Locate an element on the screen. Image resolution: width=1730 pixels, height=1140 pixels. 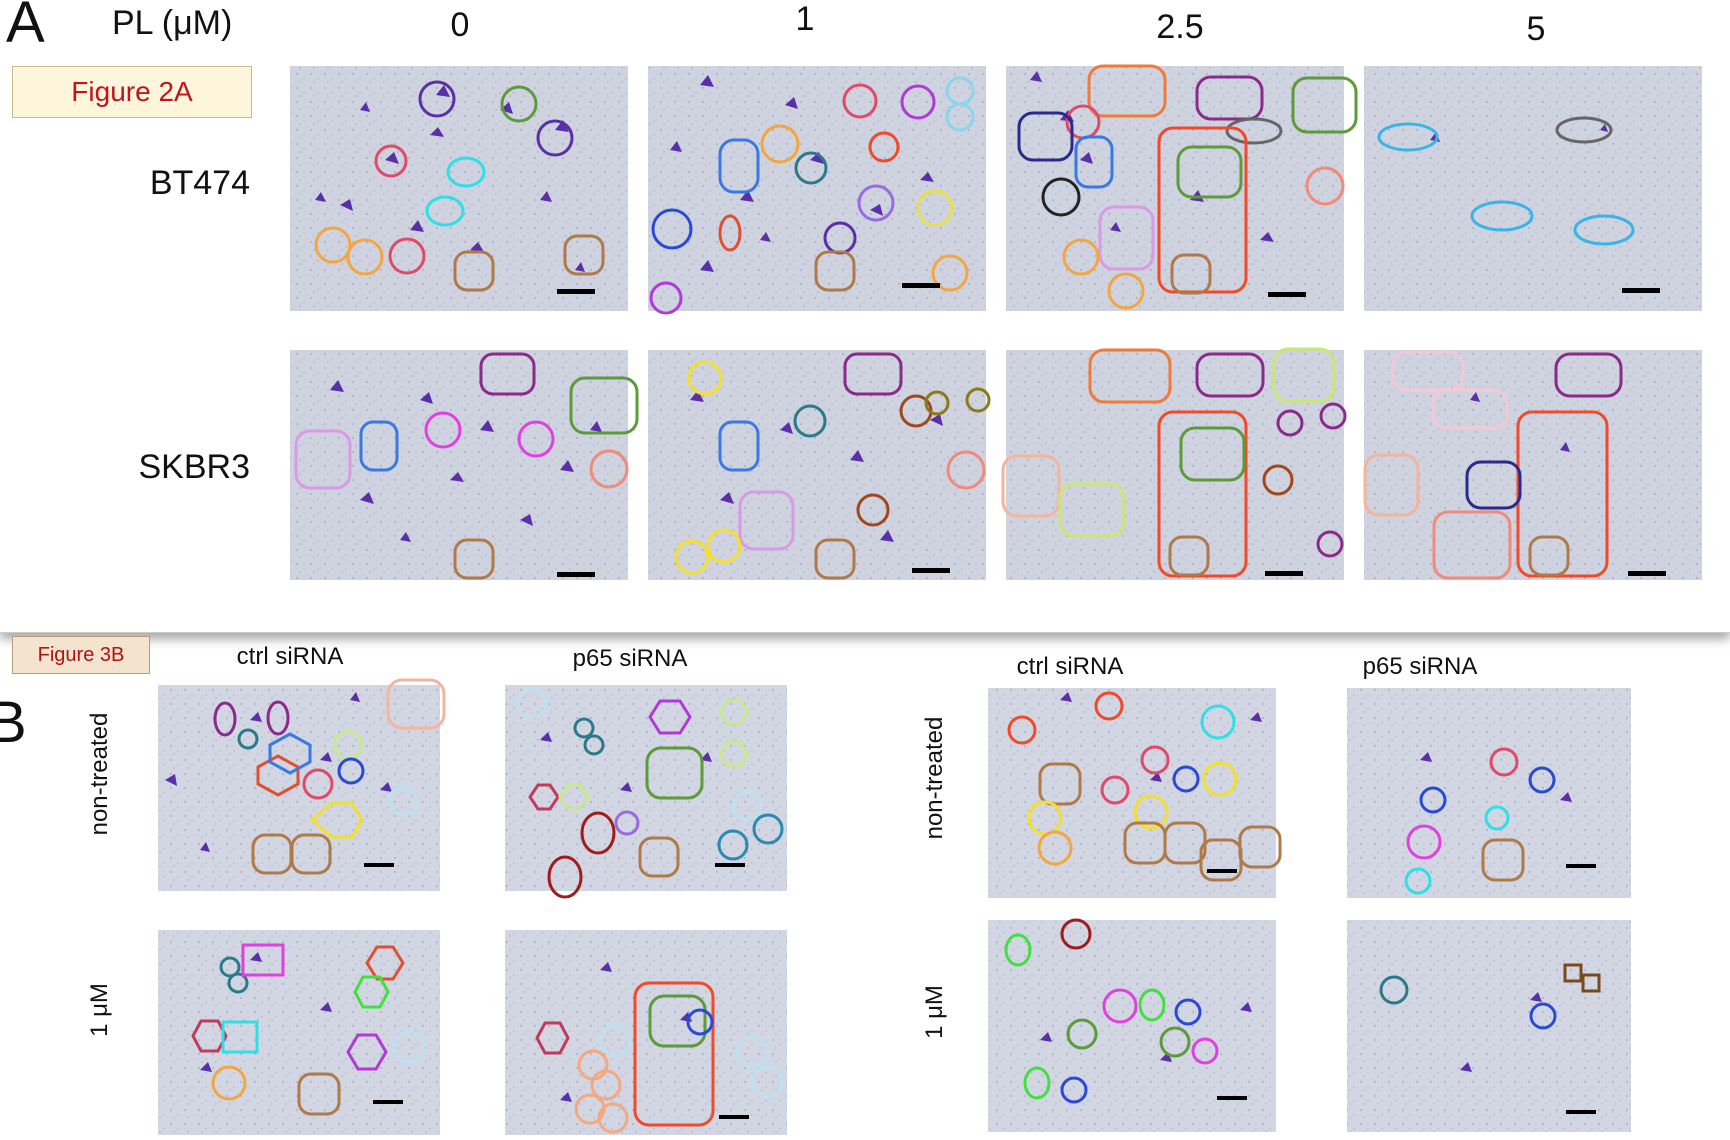
micrograph-b-right-p65-nontreated is located at coordinates (1489, 793).